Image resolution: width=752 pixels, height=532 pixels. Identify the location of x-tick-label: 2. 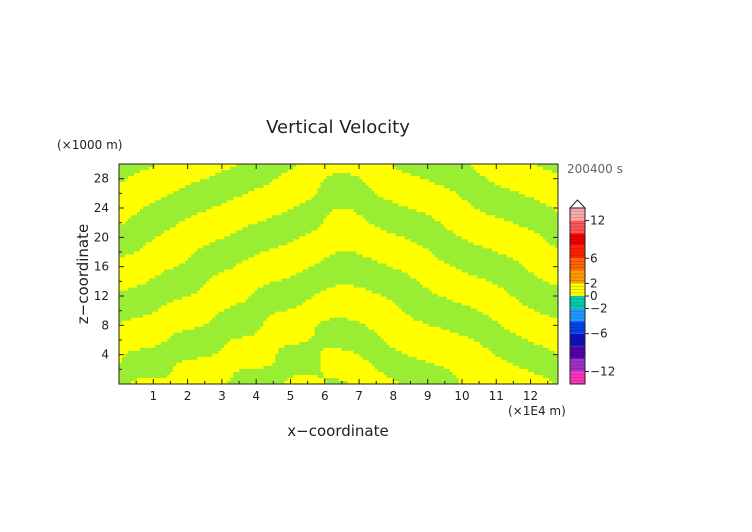
(188, 396).